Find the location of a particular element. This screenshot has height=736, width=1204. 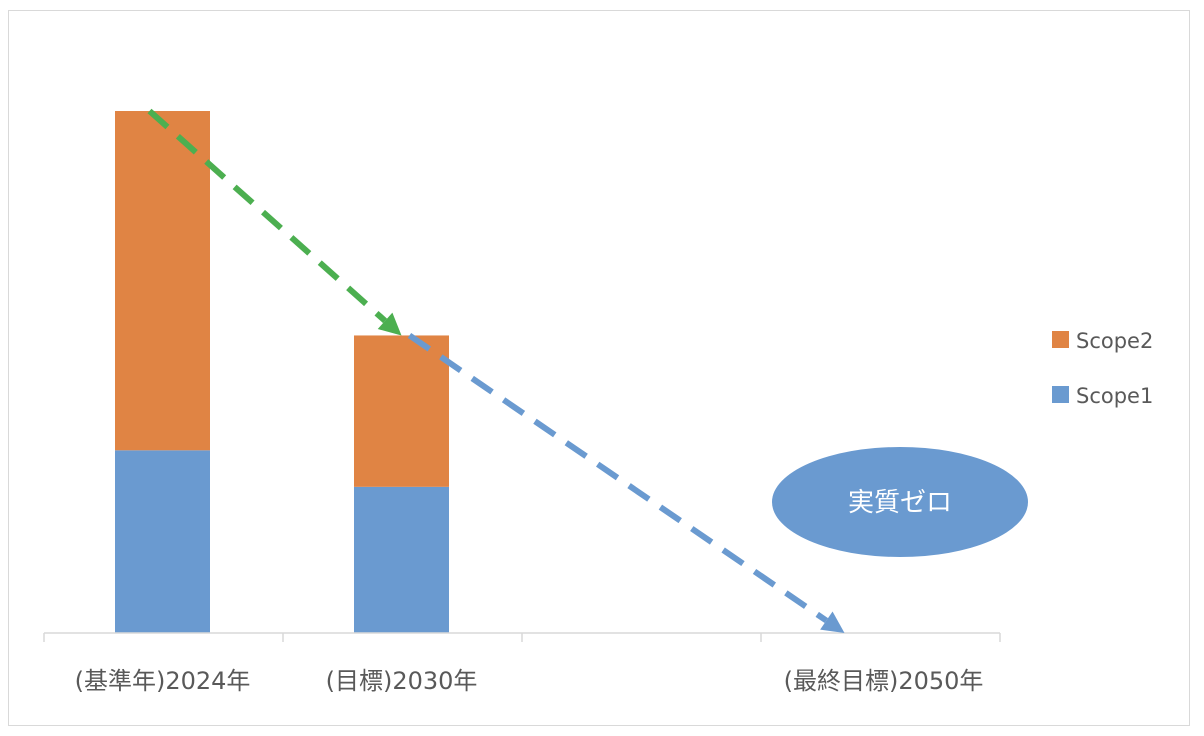

legend-swatch-scope2 is located at coordinates (1060, 339).